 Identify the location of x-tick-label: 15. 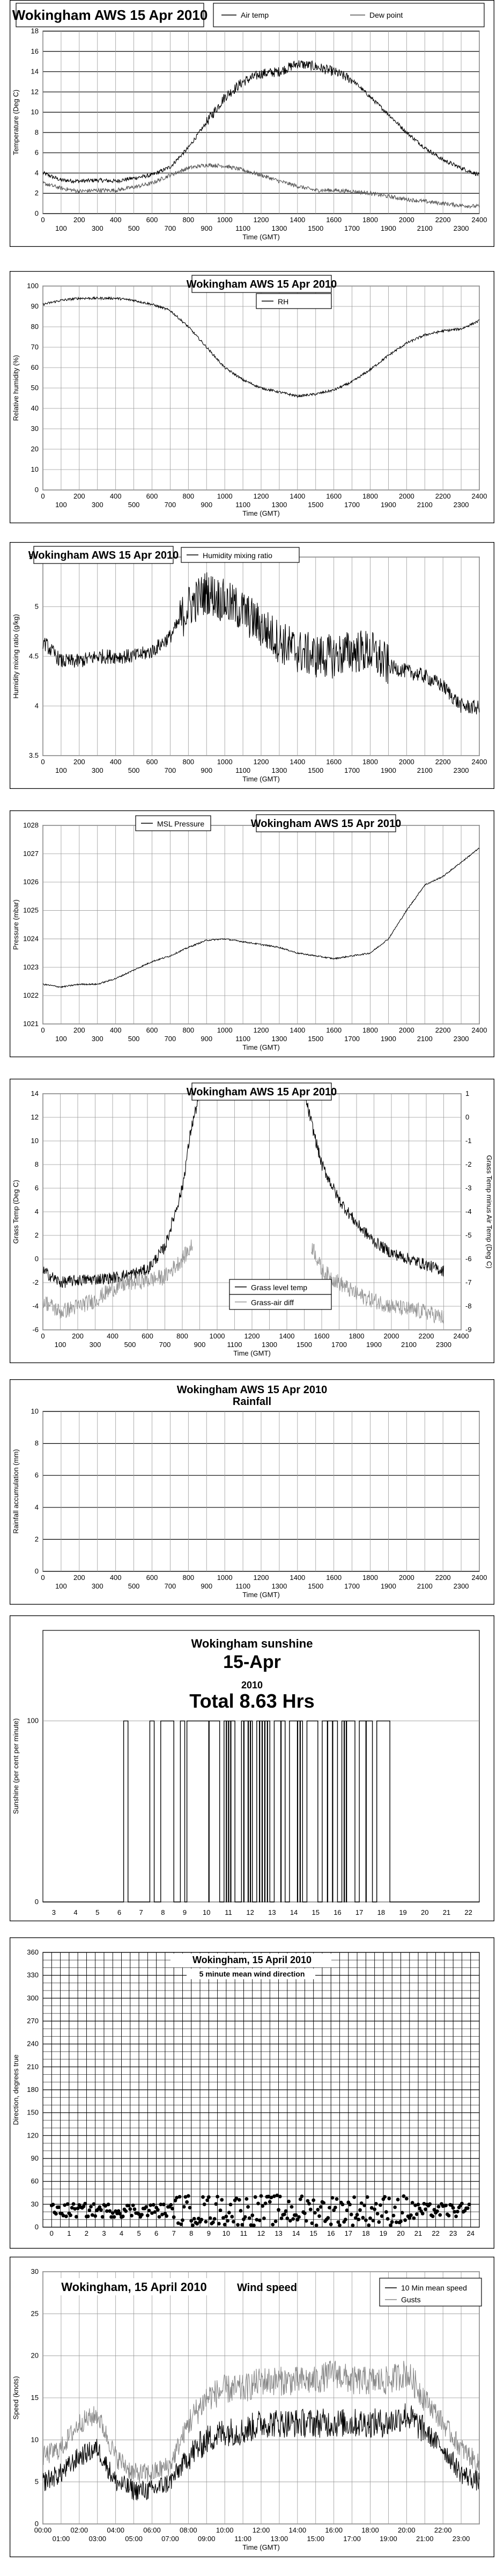
(313, 2233).